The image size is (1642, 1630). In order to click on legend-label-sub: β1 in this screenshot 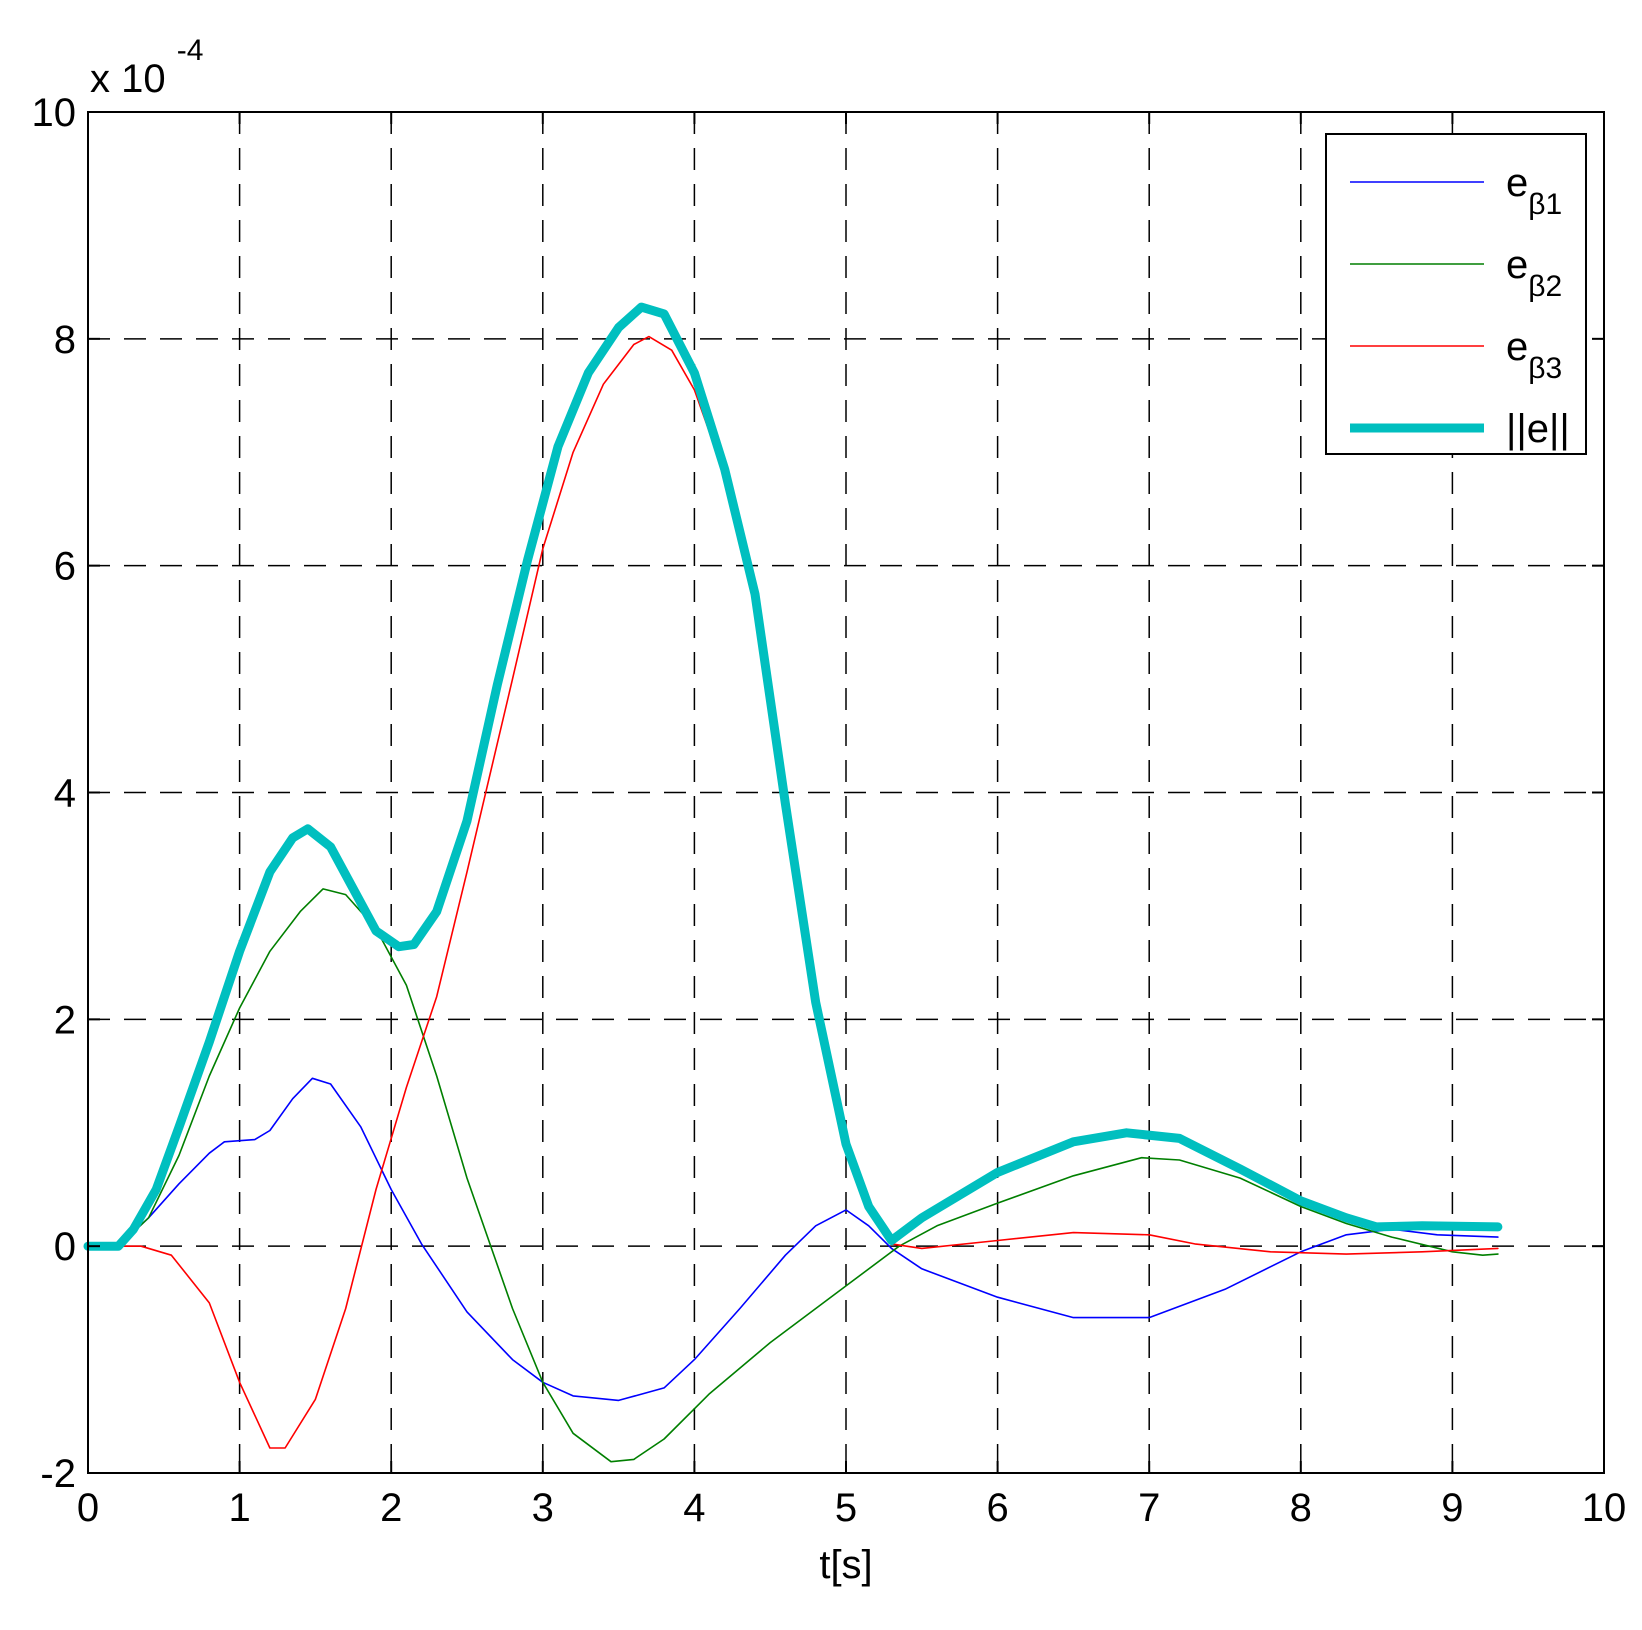, I will do `click(1545, 204)`.